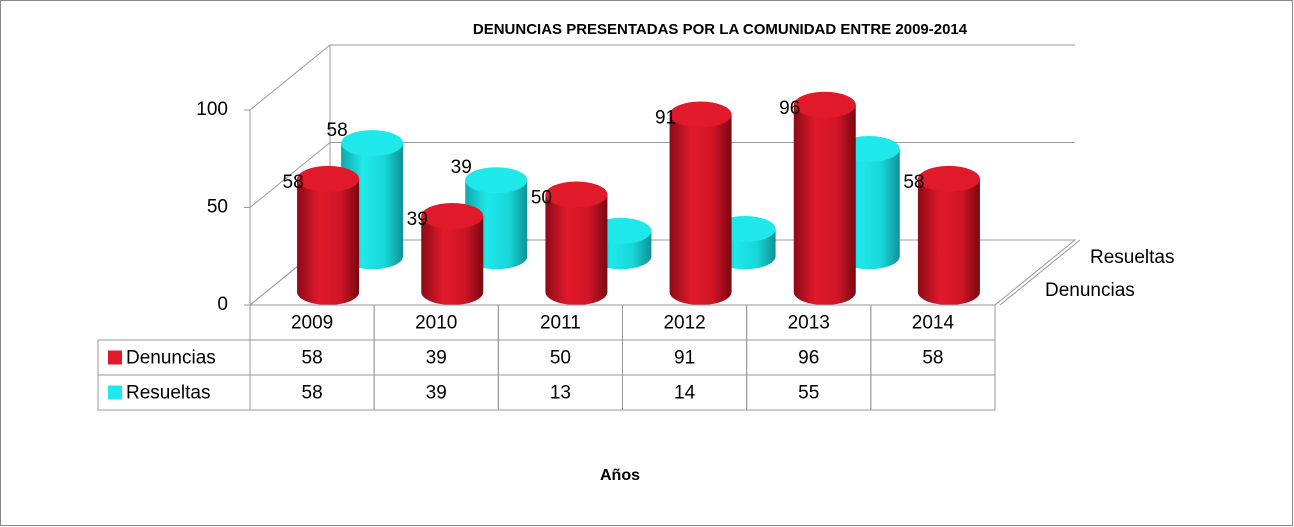 This screenshot has width=1294, height=527. What do you see at coordinates (933, 323) in the screenshot?
I see `x-tick-label: 2014` at bounding box center [933, 323].